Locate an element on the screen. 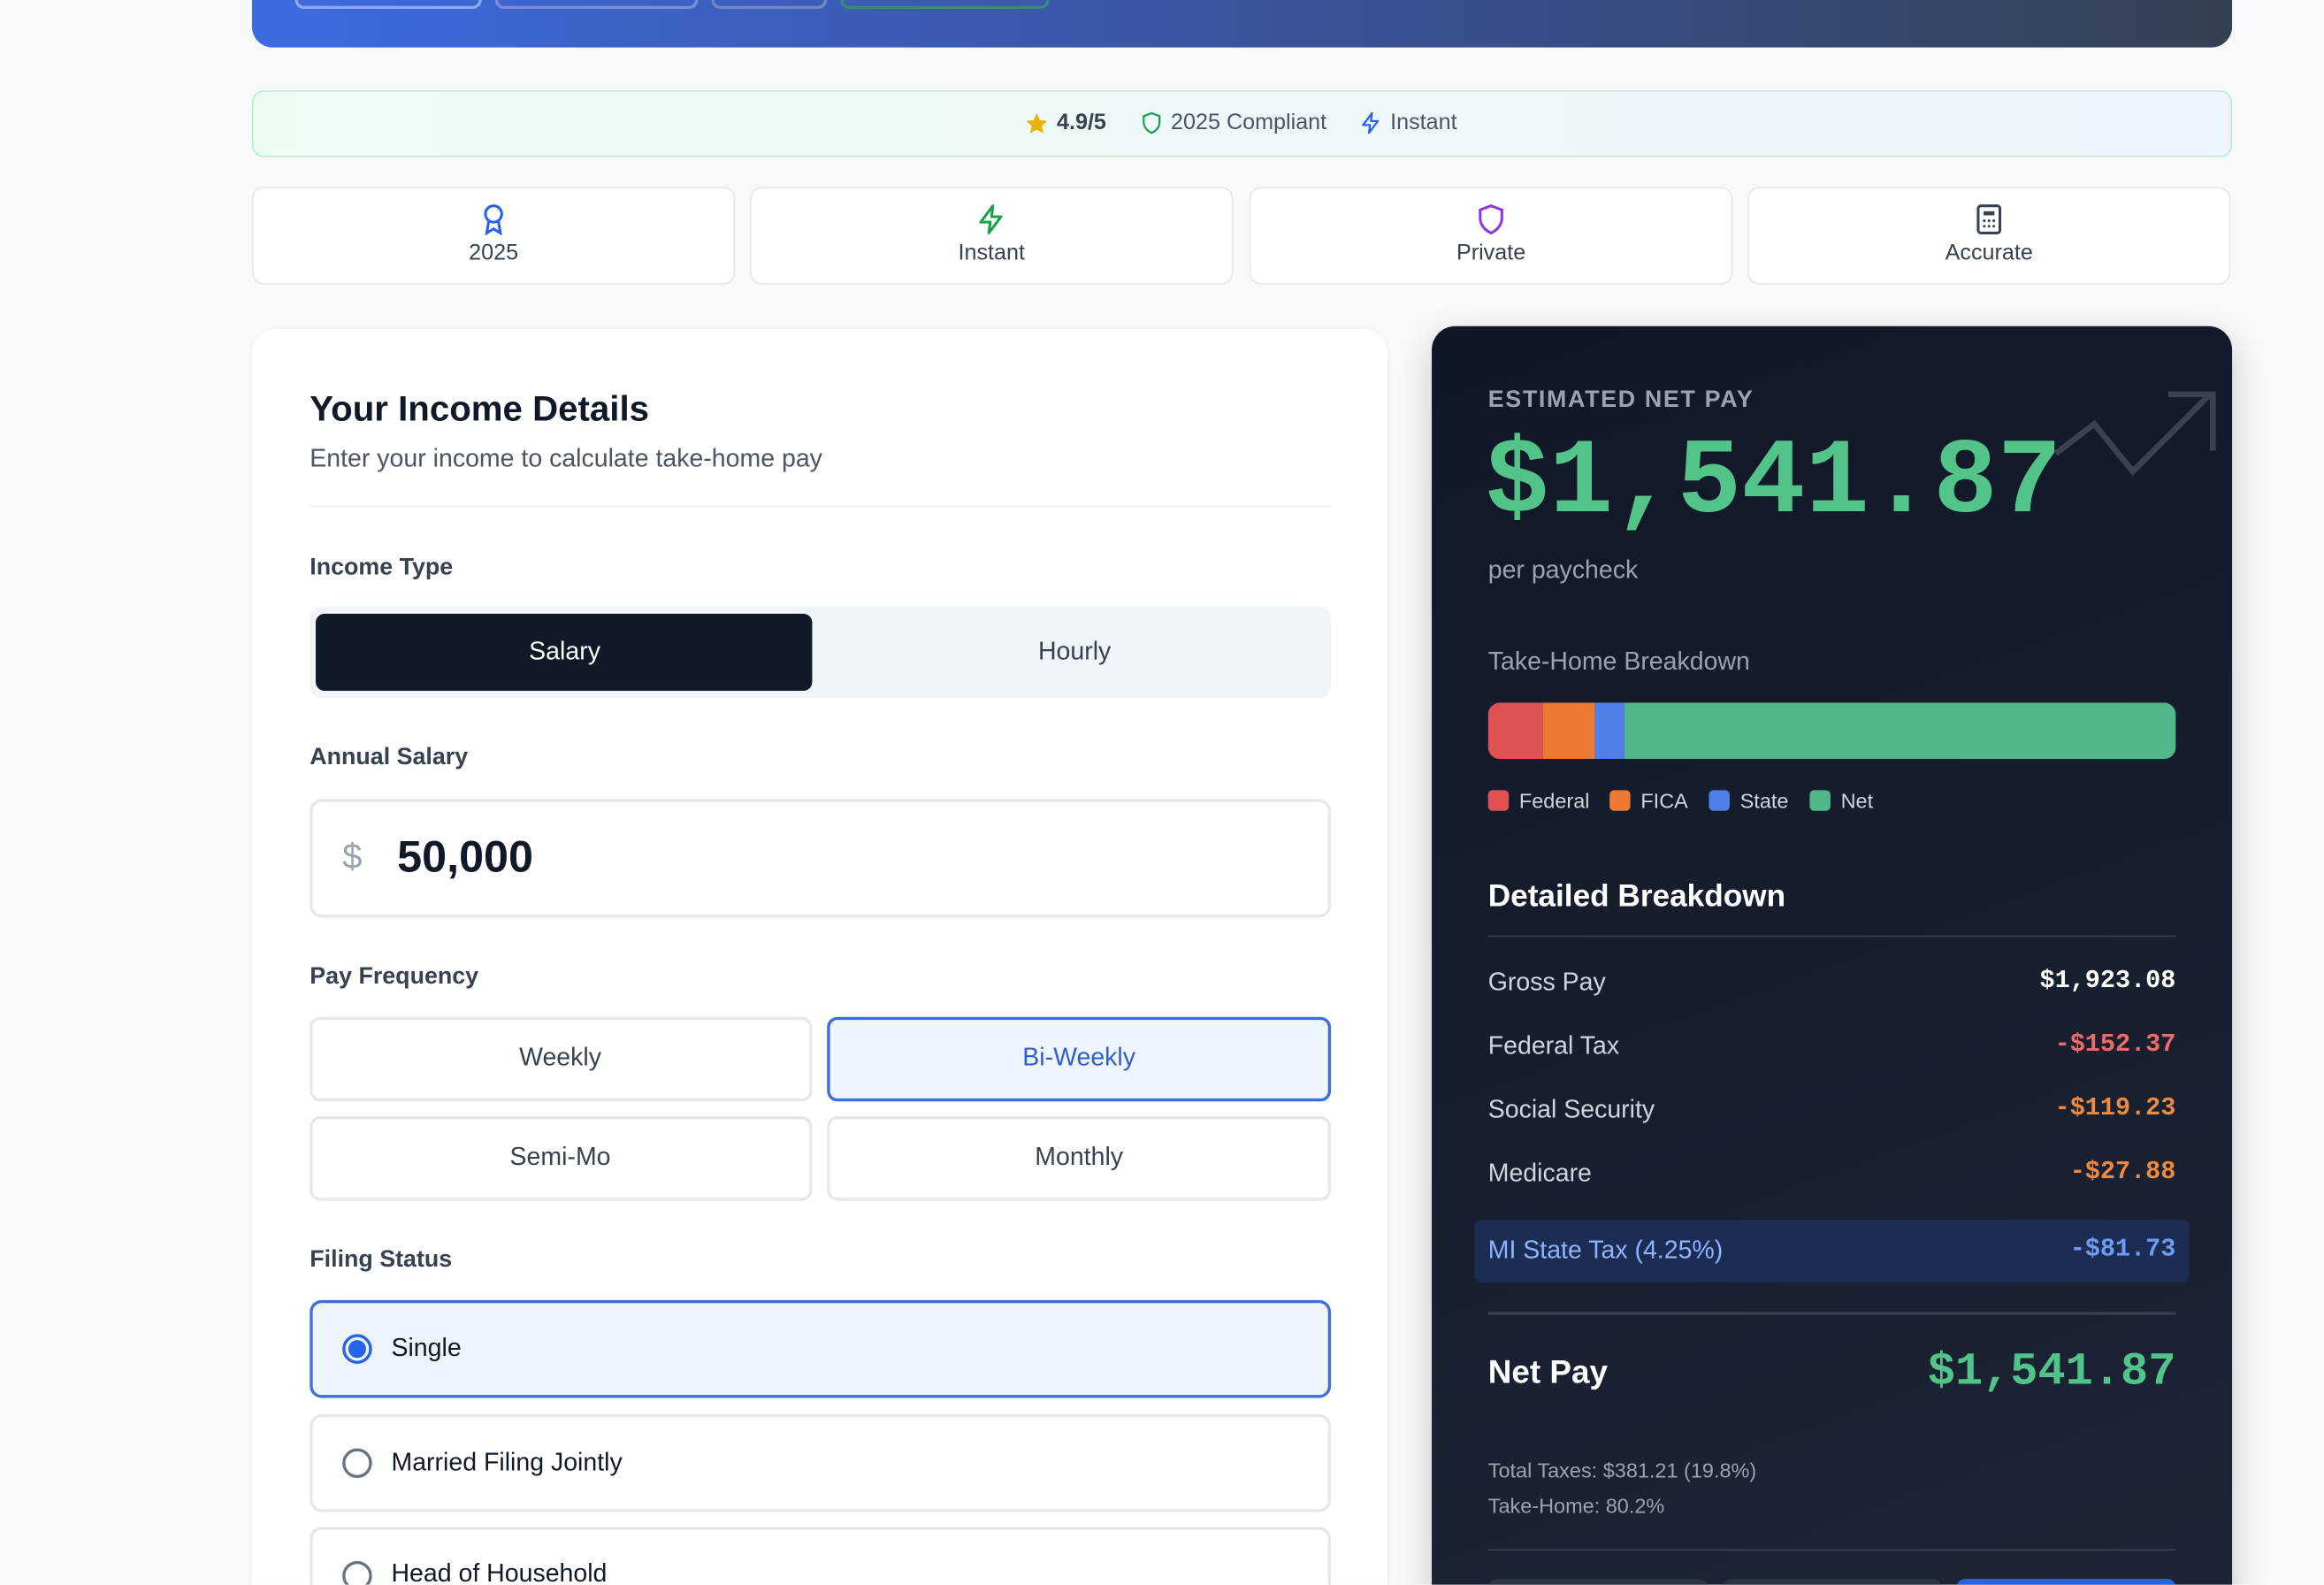 This screenshot has height=1585, width=2324. frequency-label: Weekly is located at coordinates (560, 1057).